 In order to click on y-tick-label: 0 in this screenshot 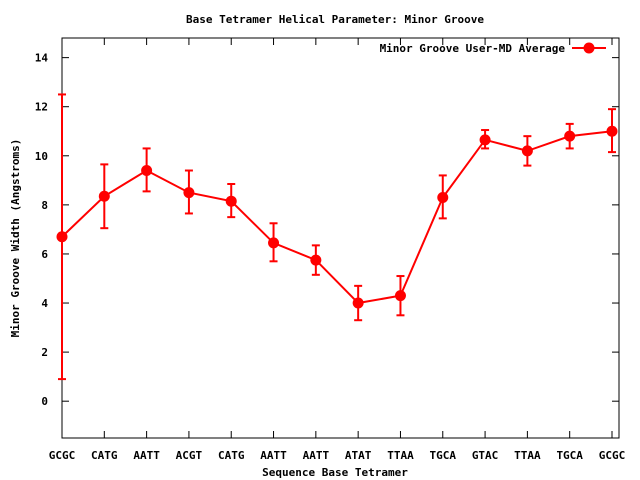, I will do `click(44, 401)`.